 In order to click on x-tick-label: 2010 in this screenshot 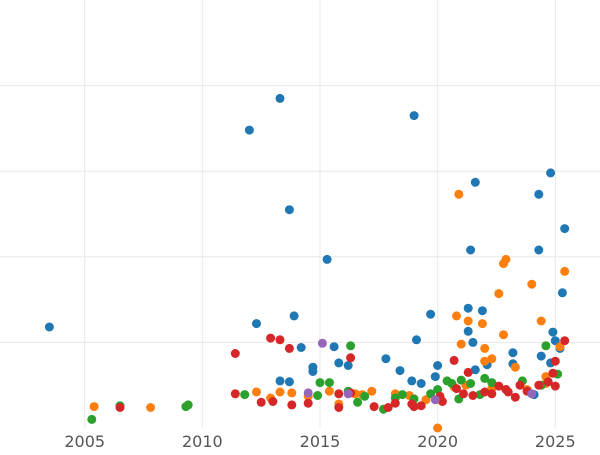, I will do `click(202, 441)`.